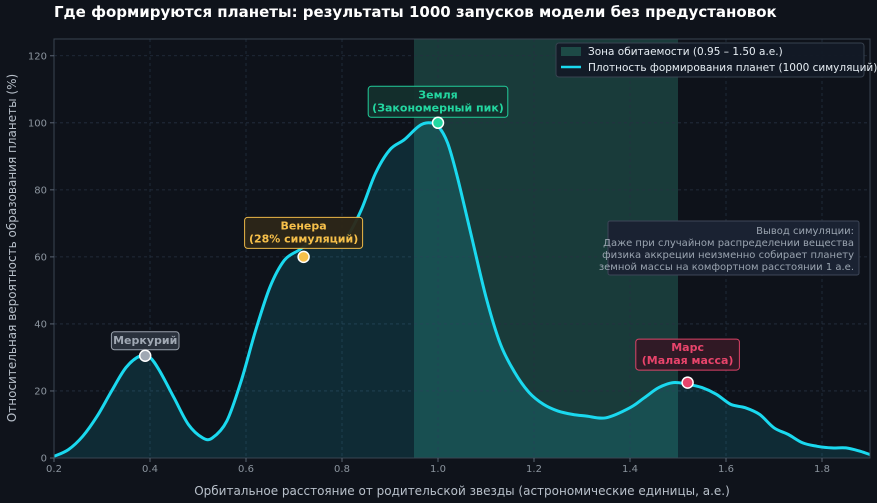 The height and width of the screenshot is (503, 877). I want to click on y-tick-label: 80, so click(40, 190).